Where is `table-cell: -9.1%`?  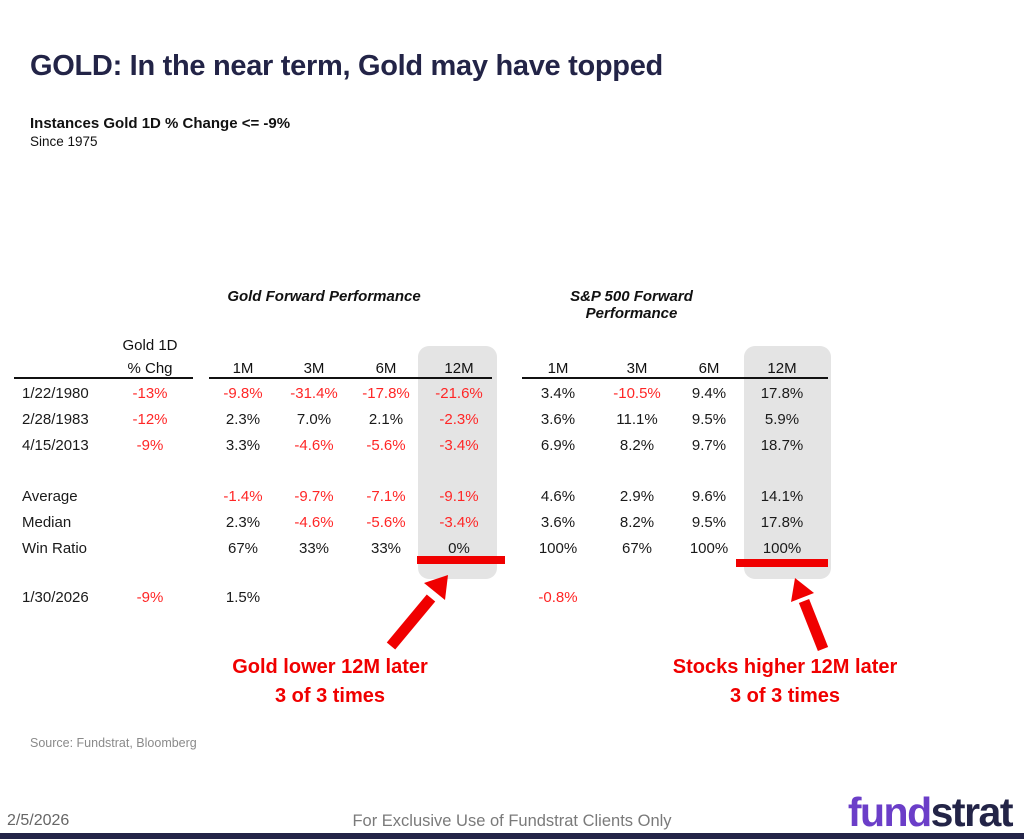 table-cell: -9.1% is located at coordinates (459, 496).